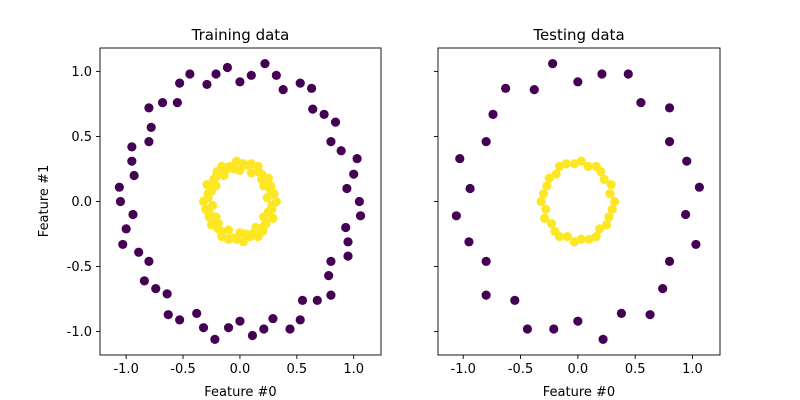 The width and height of the screenshot is (800, 400). I want to click on training-ylabel: Feature #1, so click(44, 201).